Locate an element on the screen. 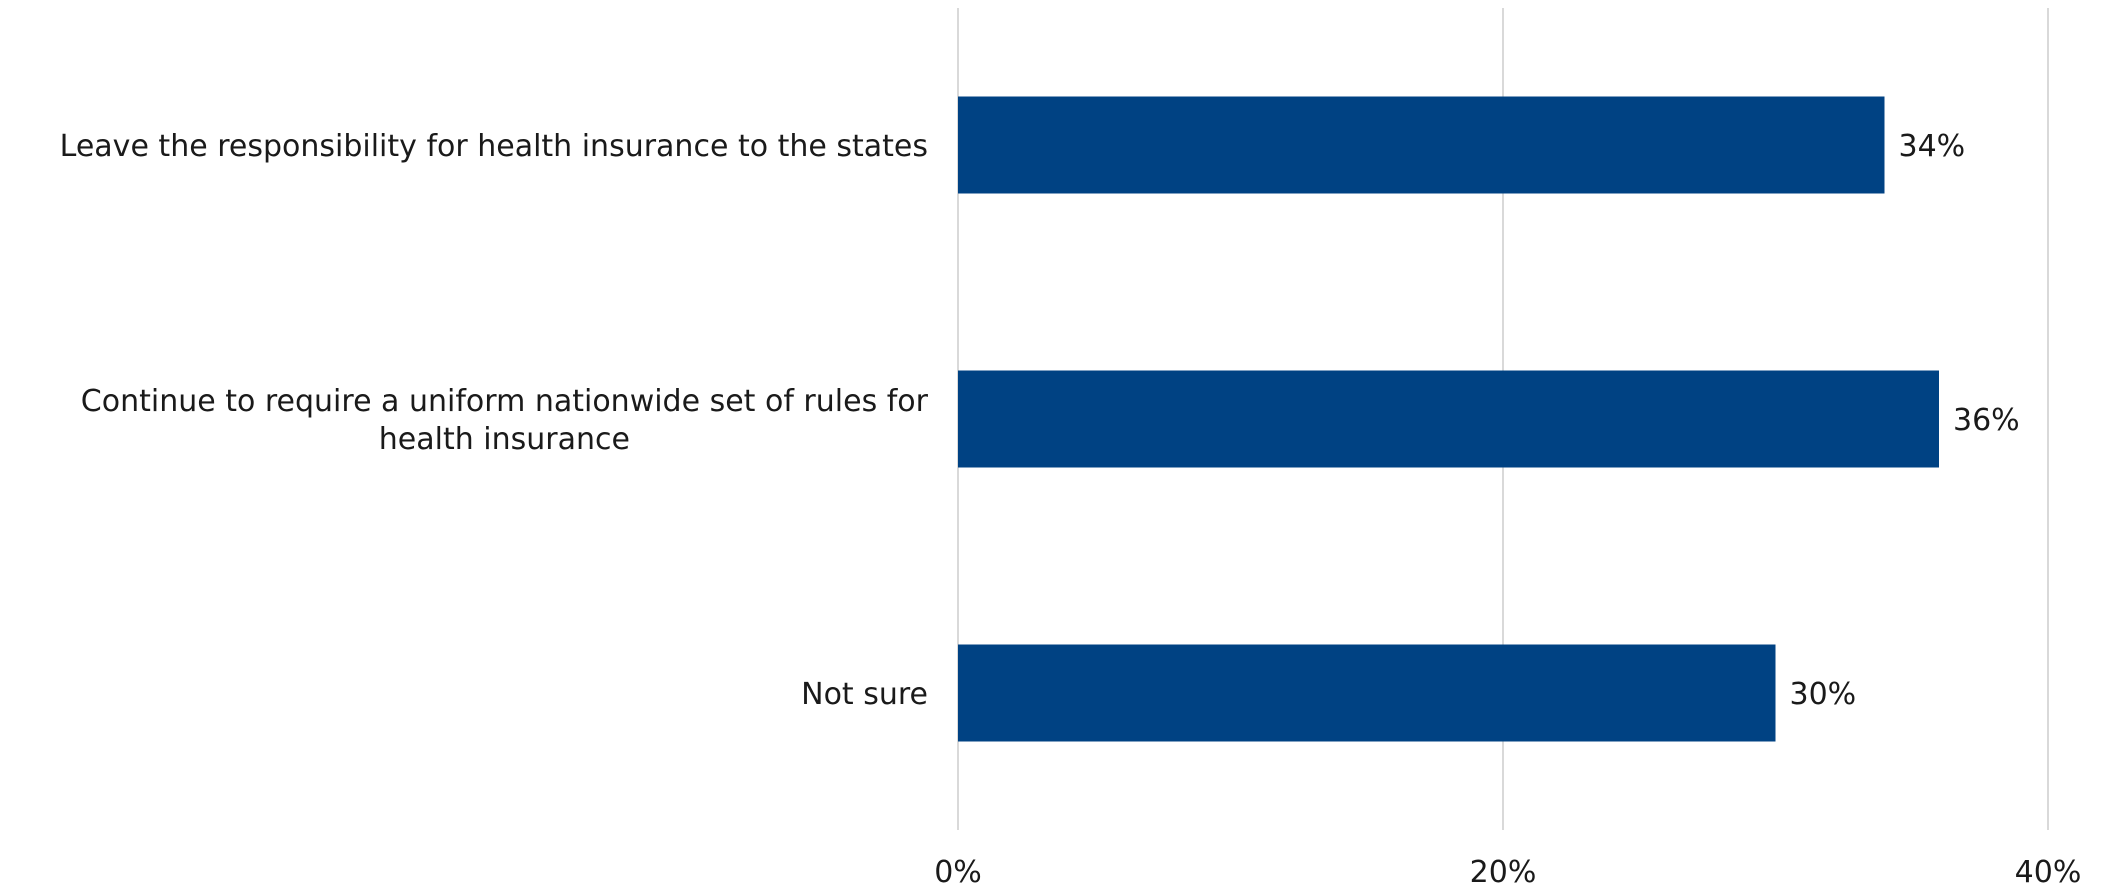 This screenshot has width=2106, height=886. value-labels: 34% 36% 30% is located at coordinates (1905, 420).